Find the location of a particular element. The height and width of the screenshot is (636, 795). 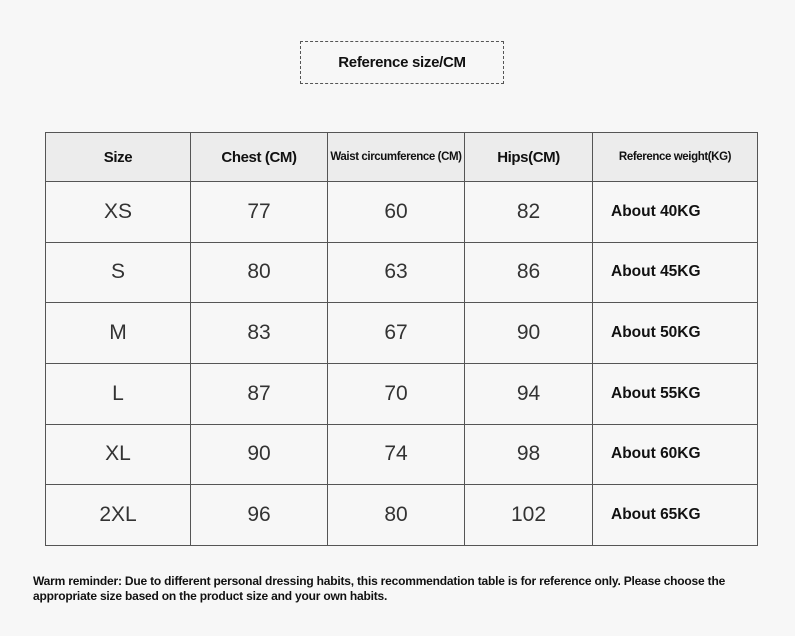

table-row: L 87 70 94 About 55KG is located at coordinates (401, 393).